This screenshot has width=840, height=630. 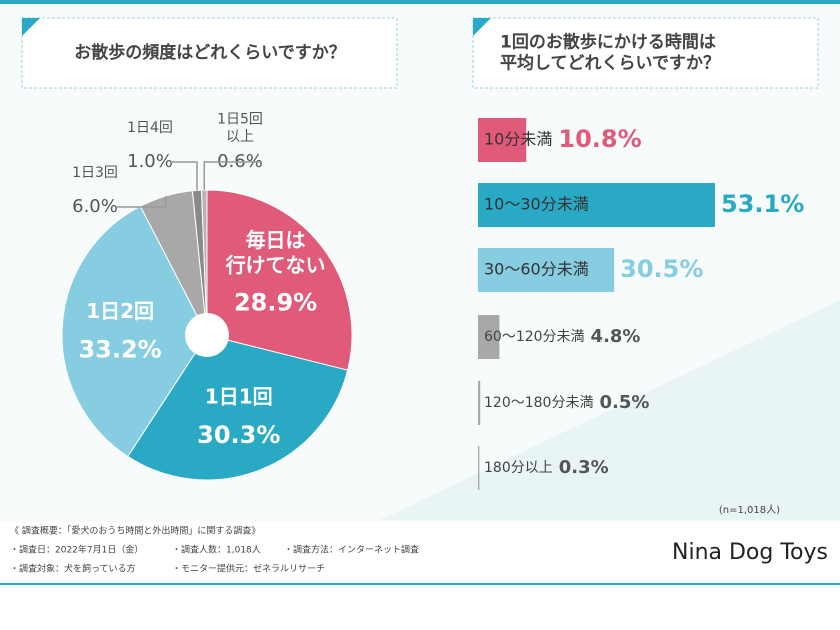 I want to click on value-label: 33.2%, so click(x=119, y=350).